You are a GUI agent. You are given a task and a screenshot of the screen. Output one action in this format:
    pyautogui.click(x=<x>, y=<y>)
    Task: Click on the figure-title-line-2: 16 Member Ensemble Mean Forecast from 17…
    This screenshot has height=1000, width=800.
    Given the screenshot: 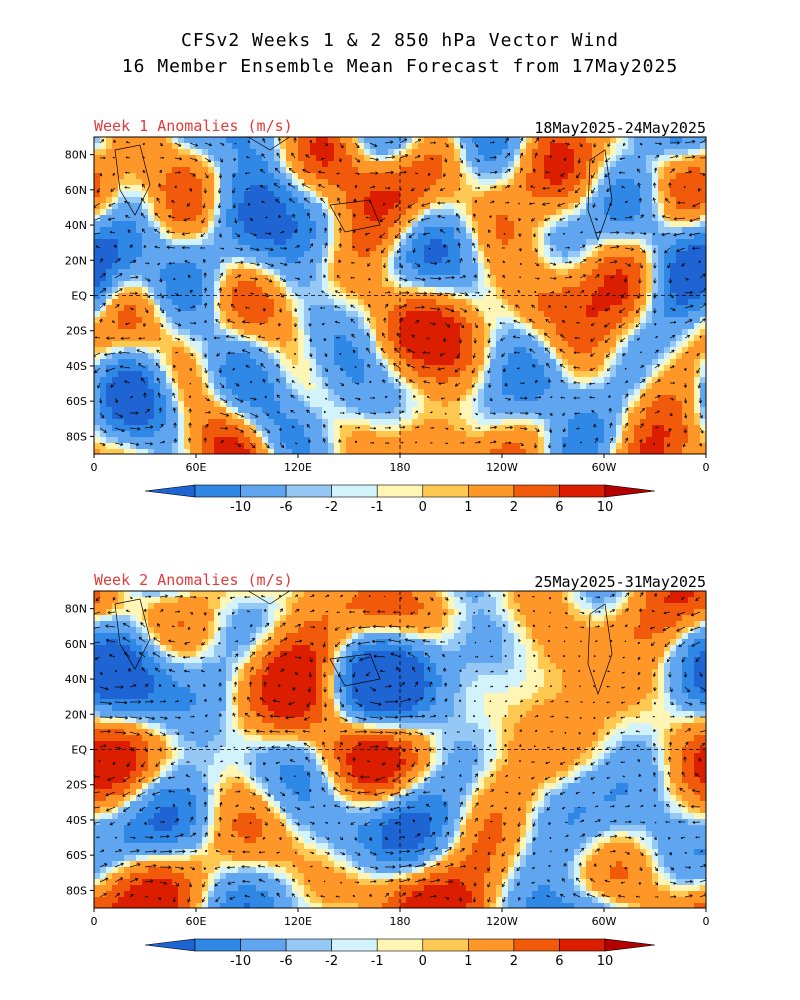 What is the action you would take?
    pyautogui.click(x=400, y=66)
    